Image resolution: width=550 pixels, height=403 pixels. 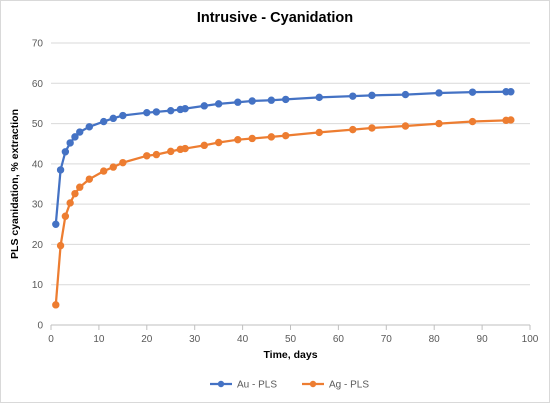 I want to click on x-tick-label: 80, so click(x=435, y=339).